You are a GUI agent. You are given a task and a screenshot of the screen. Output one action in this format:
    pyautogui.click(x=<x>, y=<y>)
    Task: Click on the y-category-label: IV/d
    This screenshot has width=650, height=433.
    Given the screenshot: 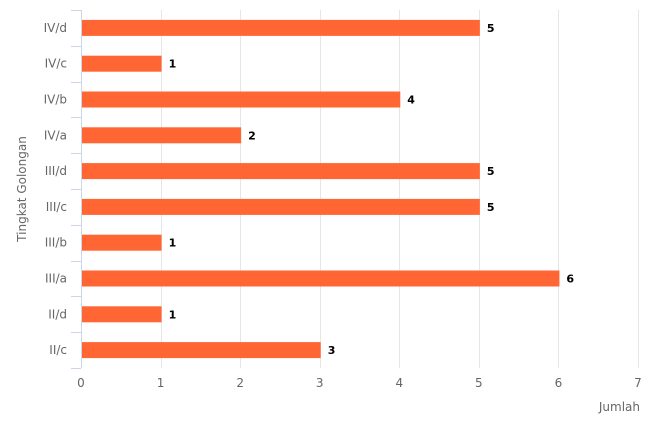 What is the action you would take?
    pyautogui.click(x=55, y=28)
    